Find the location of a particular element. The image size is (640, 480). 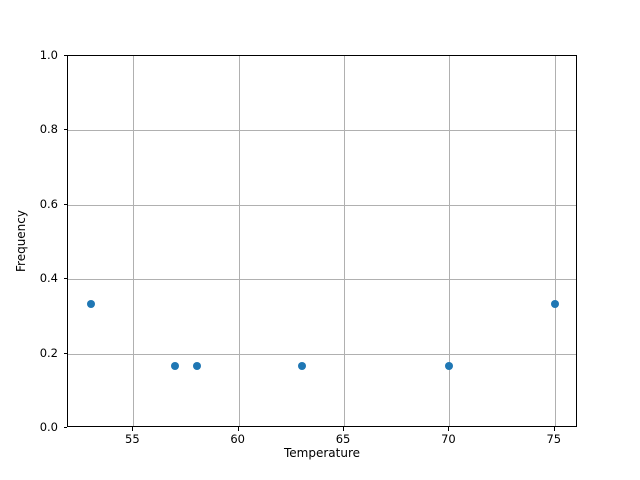

x-tick-label: 75 is located at coordinates (554, 439).